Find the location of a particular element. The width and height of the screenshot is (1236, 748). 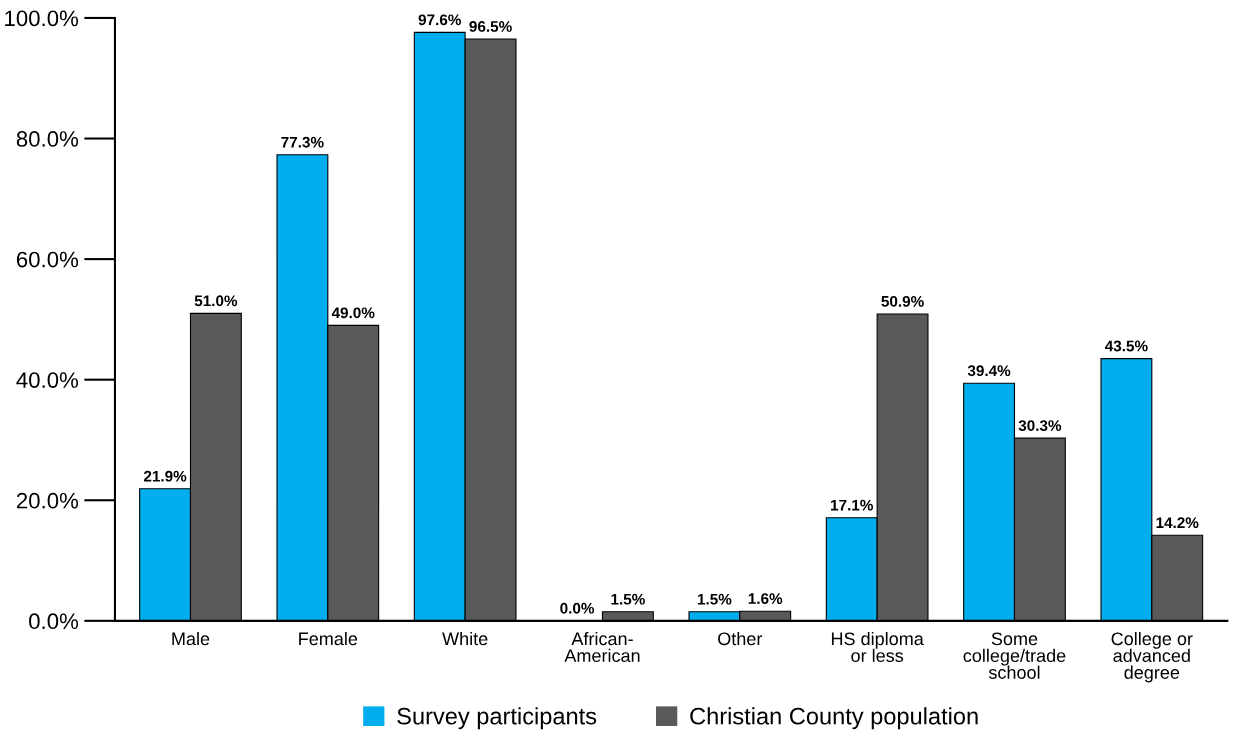

data-label: 77.3% is located at coordinates (302, 142).